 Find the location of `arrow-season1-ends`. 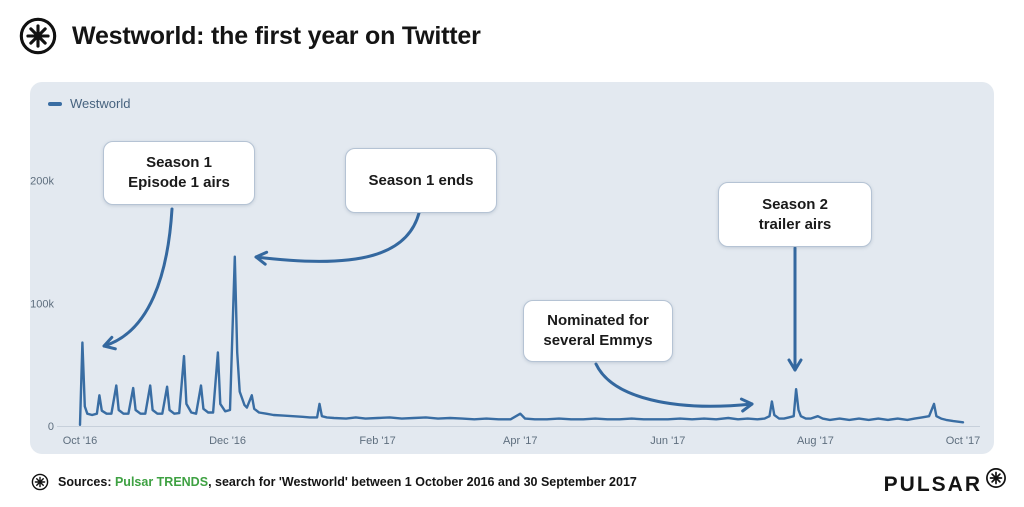

arrow-season1-ends is located at coordinates (337, 238).